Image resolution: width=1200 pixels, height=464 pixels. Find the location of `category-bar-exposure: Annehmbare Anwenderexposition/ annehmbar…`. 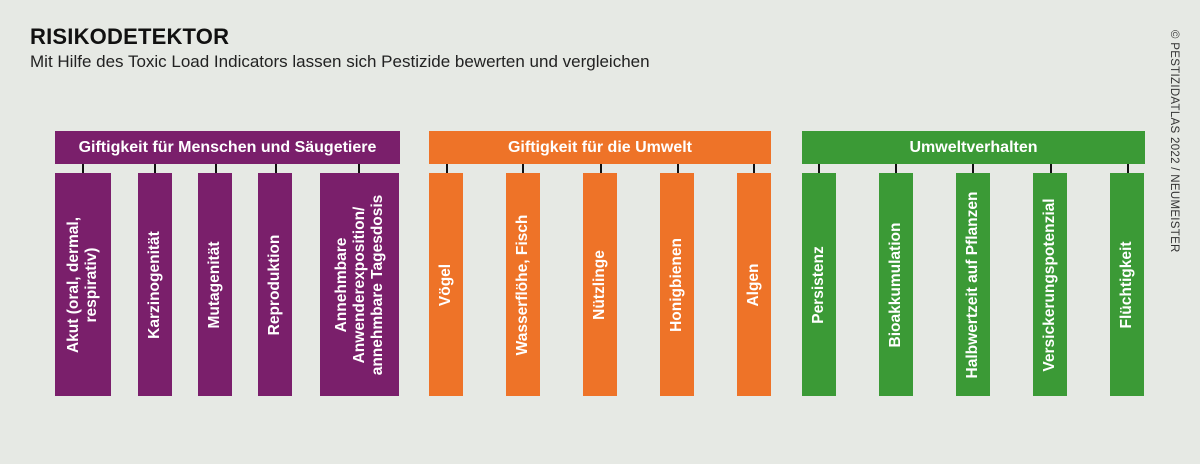

category-bar-exposure: Annehmbare Anwenderexposition/ annehmbar… is located at coordinates (359, 284).